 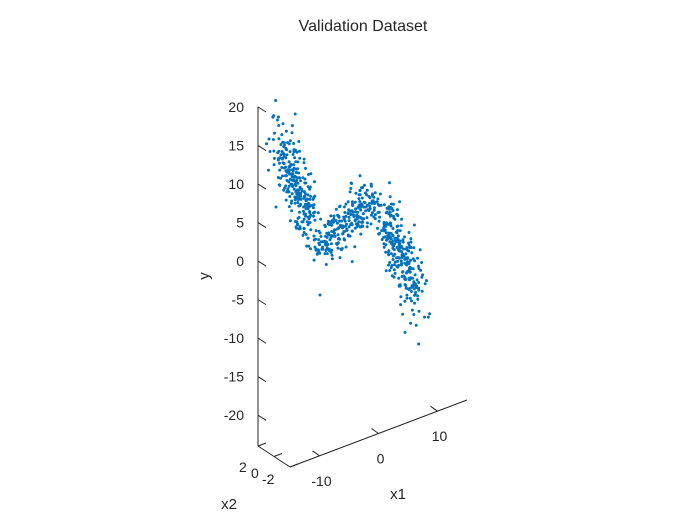 What do you see at coordinates (234, 415) in the screenshot?
I see `z-tick-label: -20` at bounding box center [234, 415].